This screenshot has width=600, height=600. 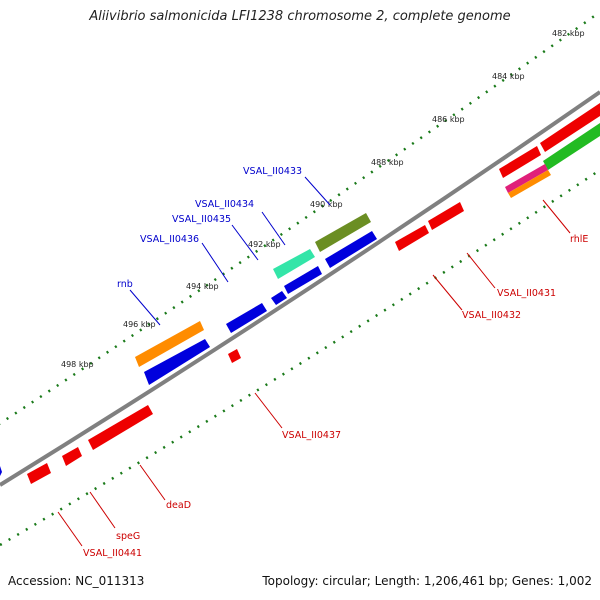 What do you see at coordinates (202, 286) in the screenshot?
I see `ruler-label: 494 kbp` at bounding box center [202, 286].